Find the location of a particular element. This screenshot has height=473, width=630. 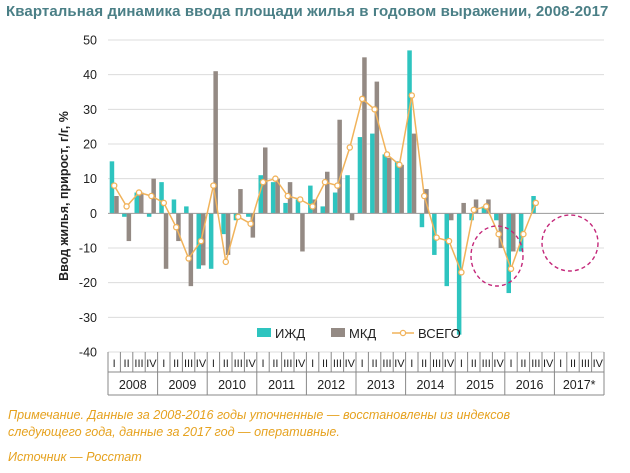

y-tick-label: -40 is located at coordinates (88, 353).